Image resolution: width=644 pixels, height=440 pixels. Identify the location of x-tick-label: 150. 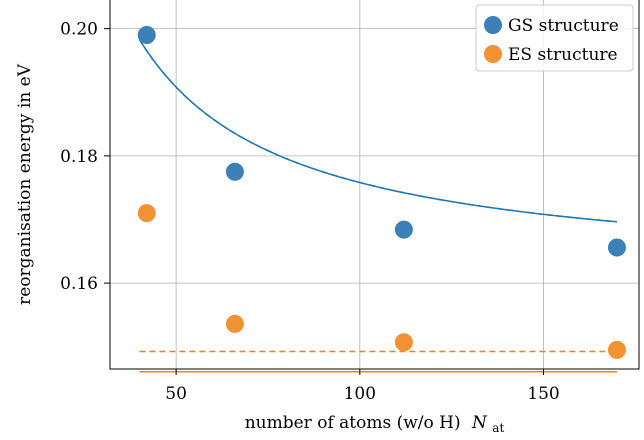
(543, 394).